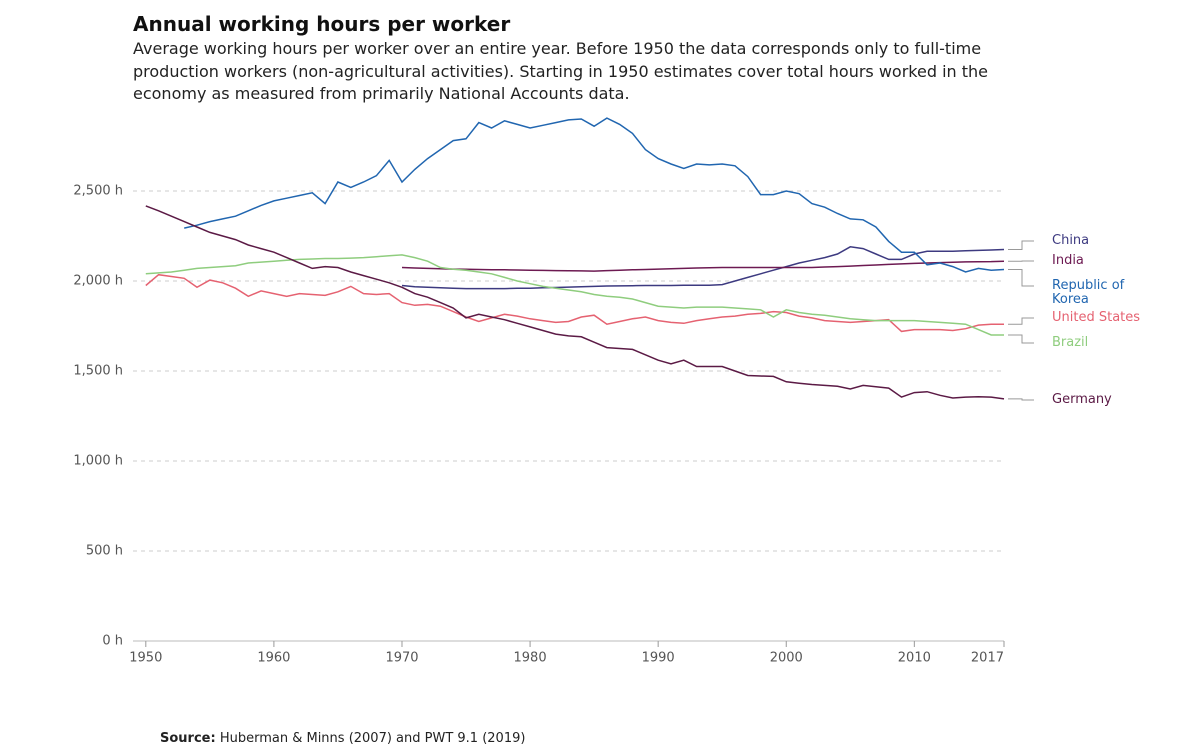  What do you see at coordinates (987, 658) in the screenshot?
I see `x-tick-label: 2017` at bounding box center [987, 658].